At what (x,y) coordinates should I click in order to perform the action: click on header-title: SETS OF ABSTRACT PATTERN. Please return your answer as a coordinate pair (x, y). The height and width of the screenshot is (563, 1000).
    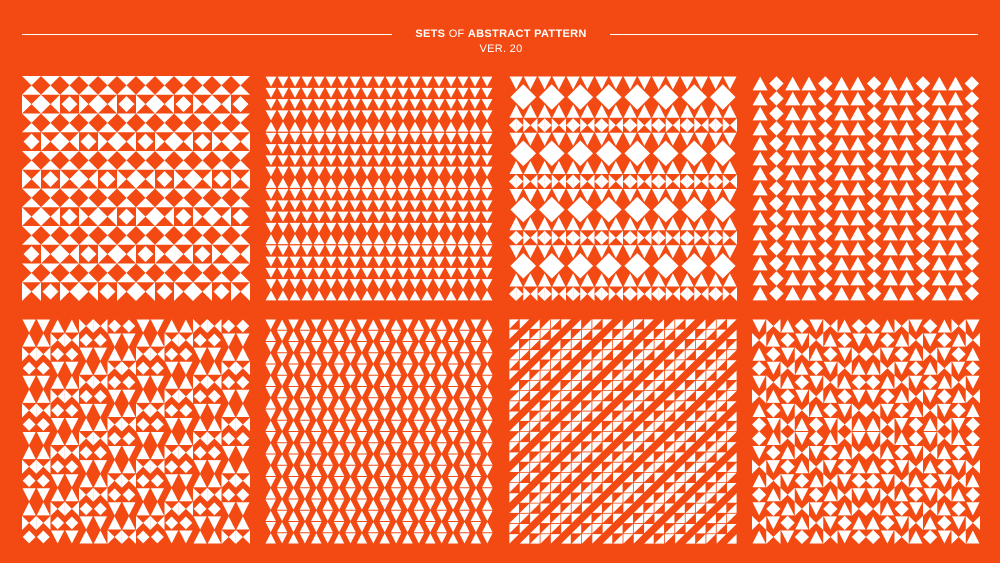
    Looking at the image, I should click on (501, 34).